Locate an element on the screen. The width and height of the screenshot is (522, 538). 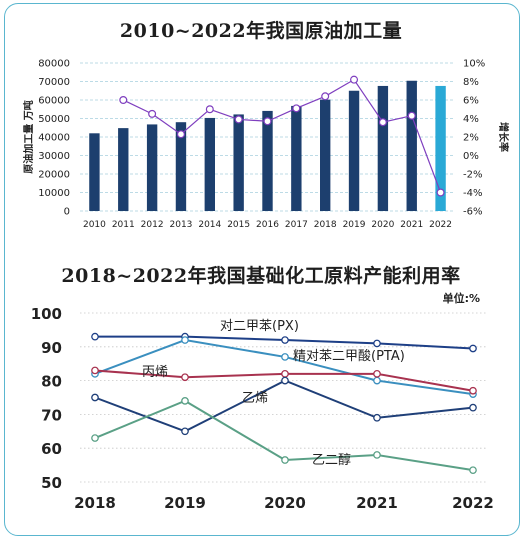
chart-1-y-tick-label: 10000 is located at coordinates (54, 193).